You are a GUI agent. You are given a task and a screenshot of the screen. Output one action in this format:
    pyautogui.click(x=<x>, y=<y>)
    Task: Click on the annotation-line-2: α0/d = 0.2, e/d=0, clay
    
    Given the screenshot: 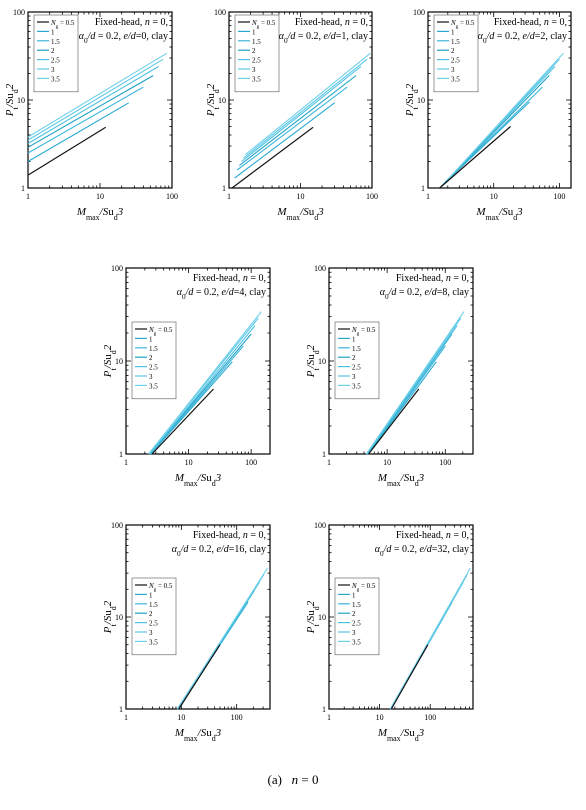 What is the action you would take?
    pyautogui.click(x=123, y=38)
    